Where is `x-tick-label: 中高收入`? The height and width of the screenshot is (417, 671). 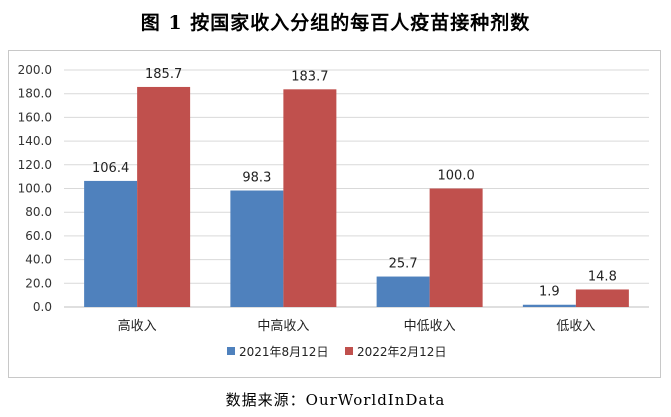 x-tick-label: 中高收入 is located at coordinates (283, 326).